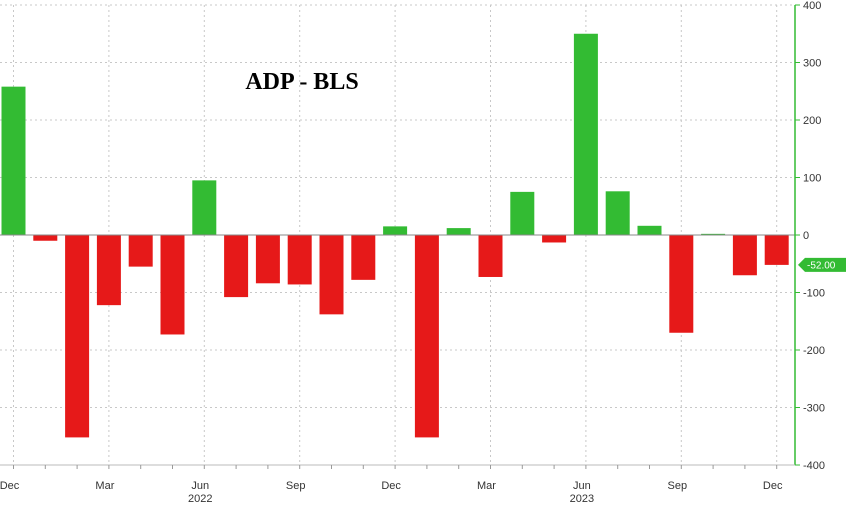 This screenshot has width=848, height=507. What do you see at coordinates (814, 409) in the screenshot?
I see `y-tick-label: -300` at bounding box center [814, 409].